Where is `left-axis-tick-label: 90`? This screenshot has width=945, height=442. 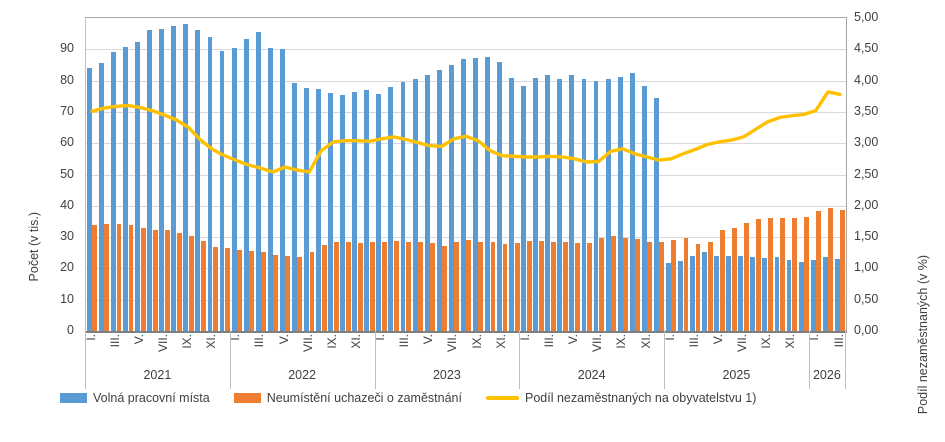 left-axis-tick-label: 90 is located at coordinates (67, 48).